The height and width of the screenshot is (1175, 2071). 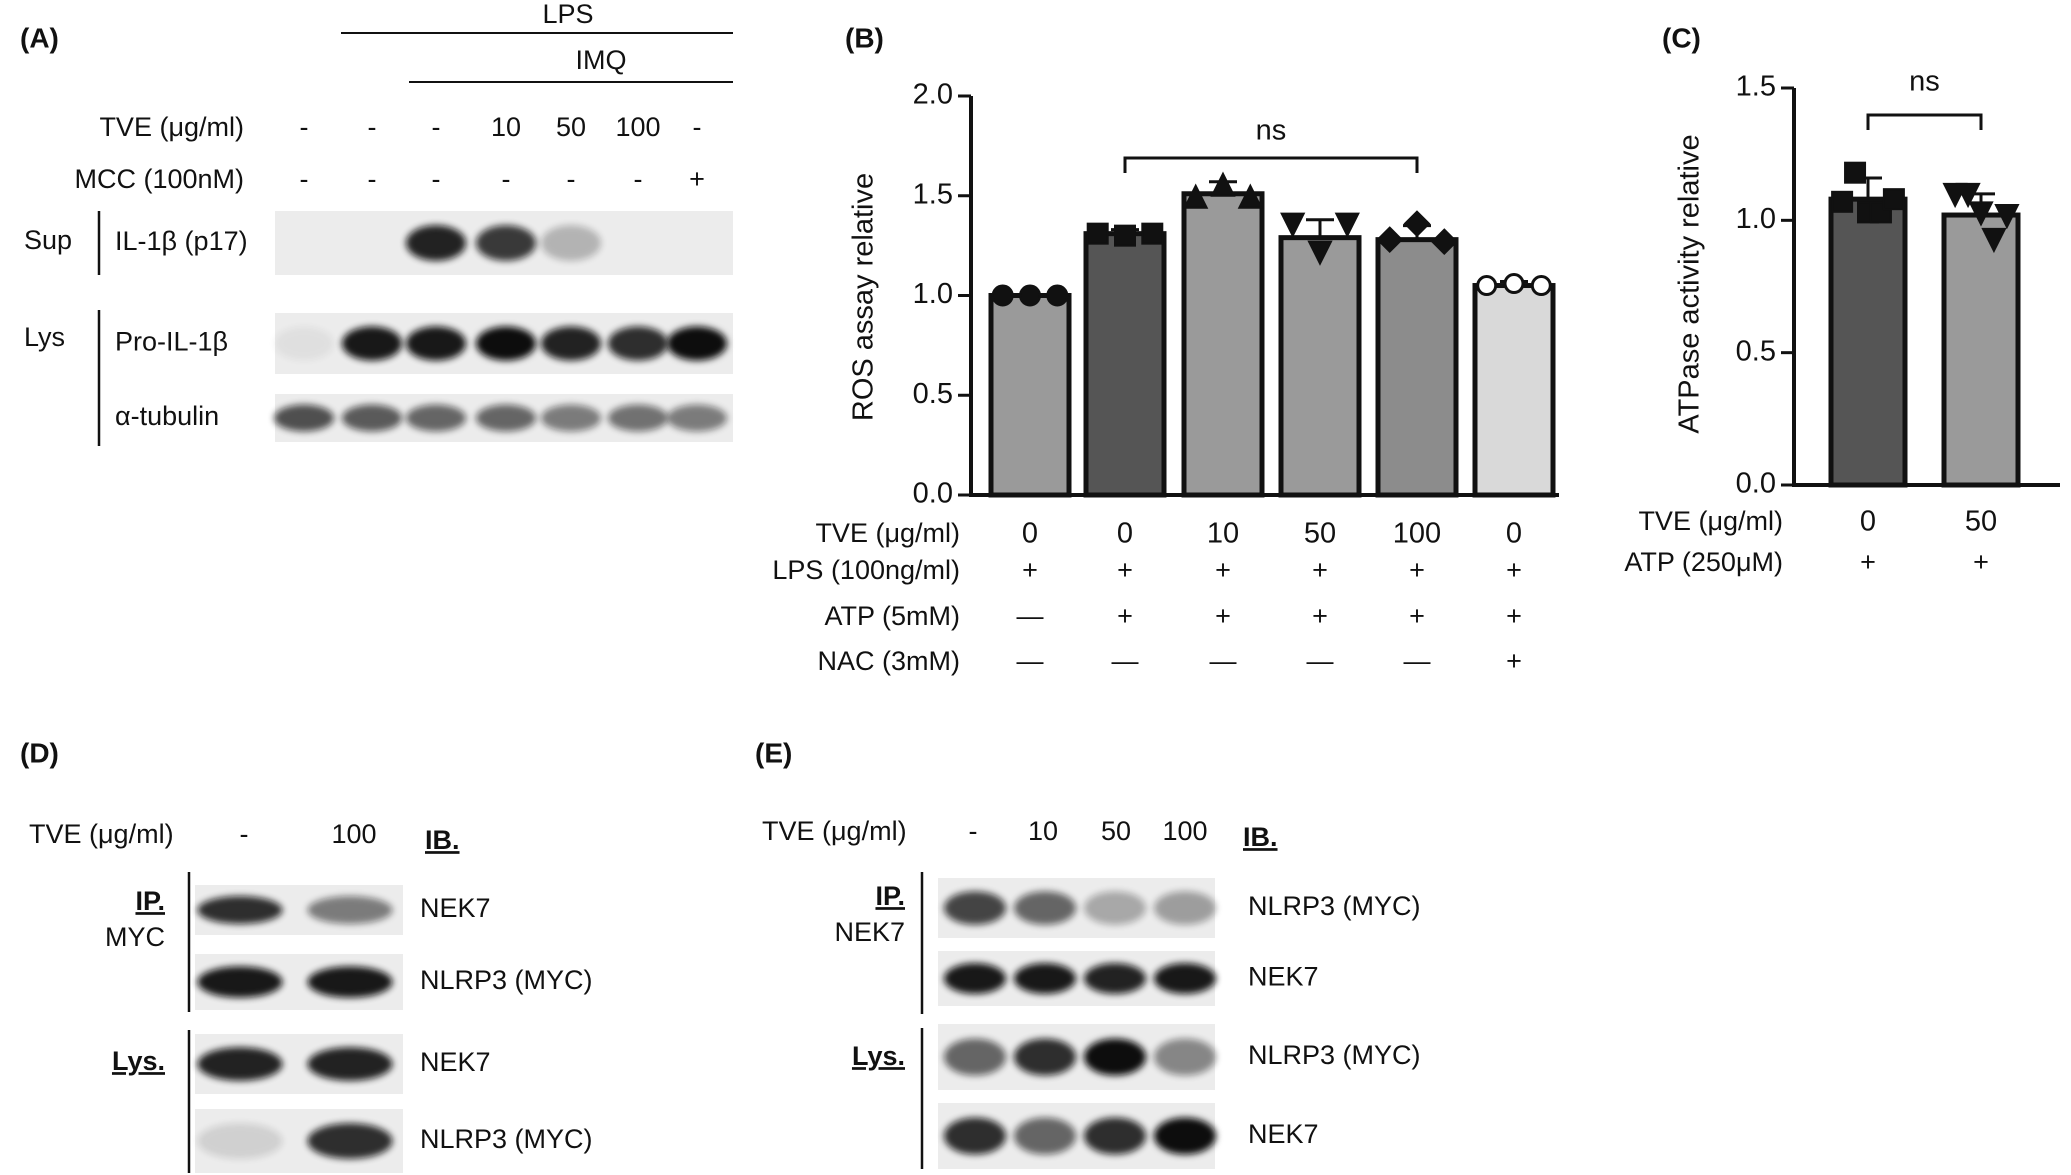 What do you see at coordinates (44, 337) in the screenshot?
I see `group-label: Lys` at bounding box center [44, 337].